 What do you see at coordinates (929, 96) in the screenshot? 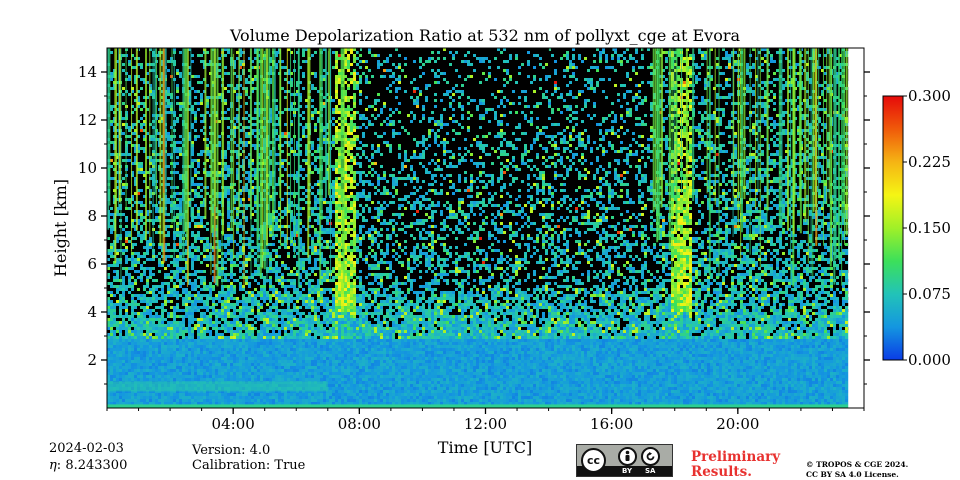
I see `colorbar-tick-label: 0.300` at bounding box center [929, 96].